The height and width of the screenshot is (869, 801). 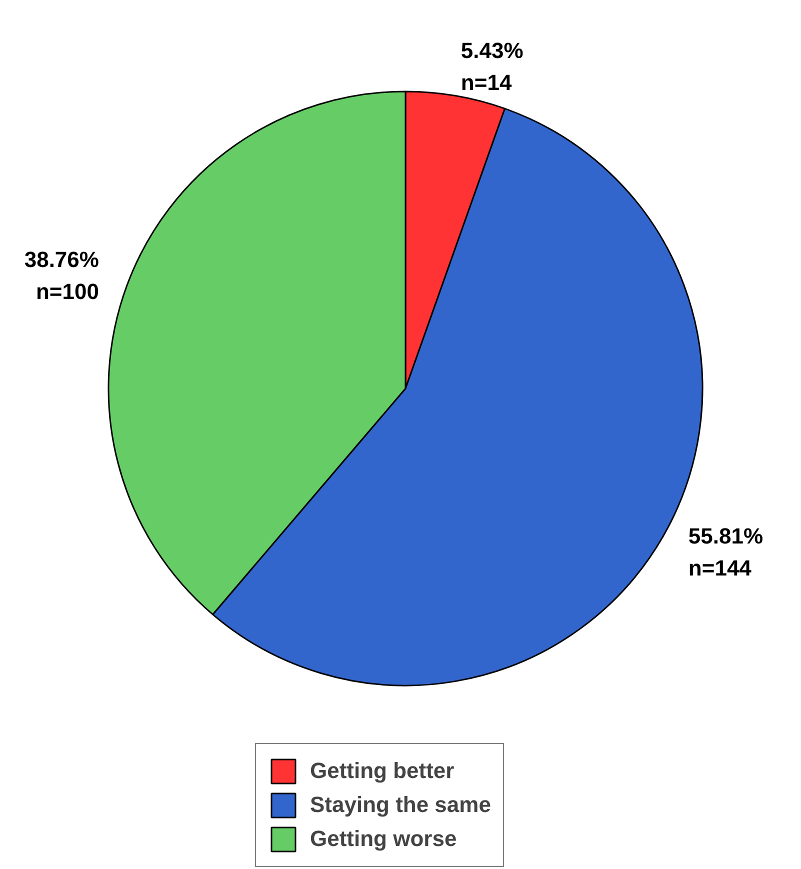 What do you see at coordinates (382, 771) in the screenshot?
I see `legend-label: Getting better` at bounding box center [382, 771].